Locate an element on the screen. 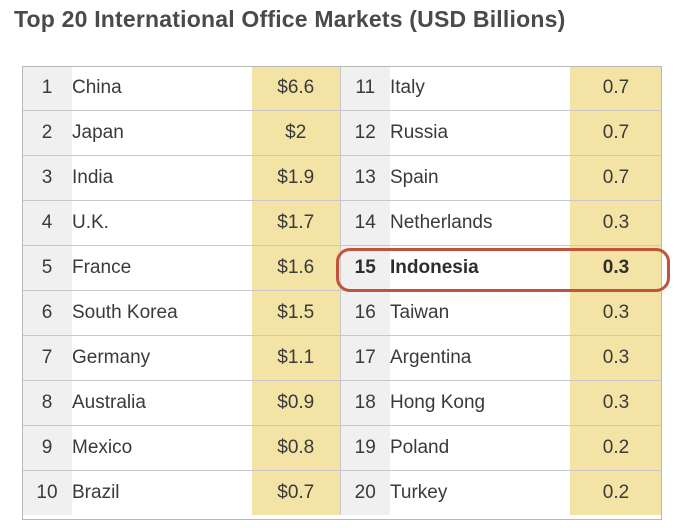 The height and width of the screenshot is (528, 682). table-row: 10 Brazil $0.7 20 Turkey 0.2 is located at coordinates (342, 492).